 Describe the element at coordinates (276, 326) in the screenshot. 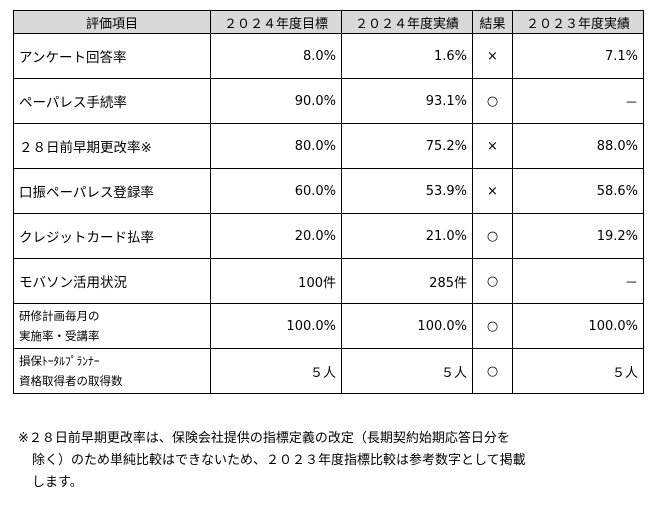

I see `row-target: 100.0%` at that location.